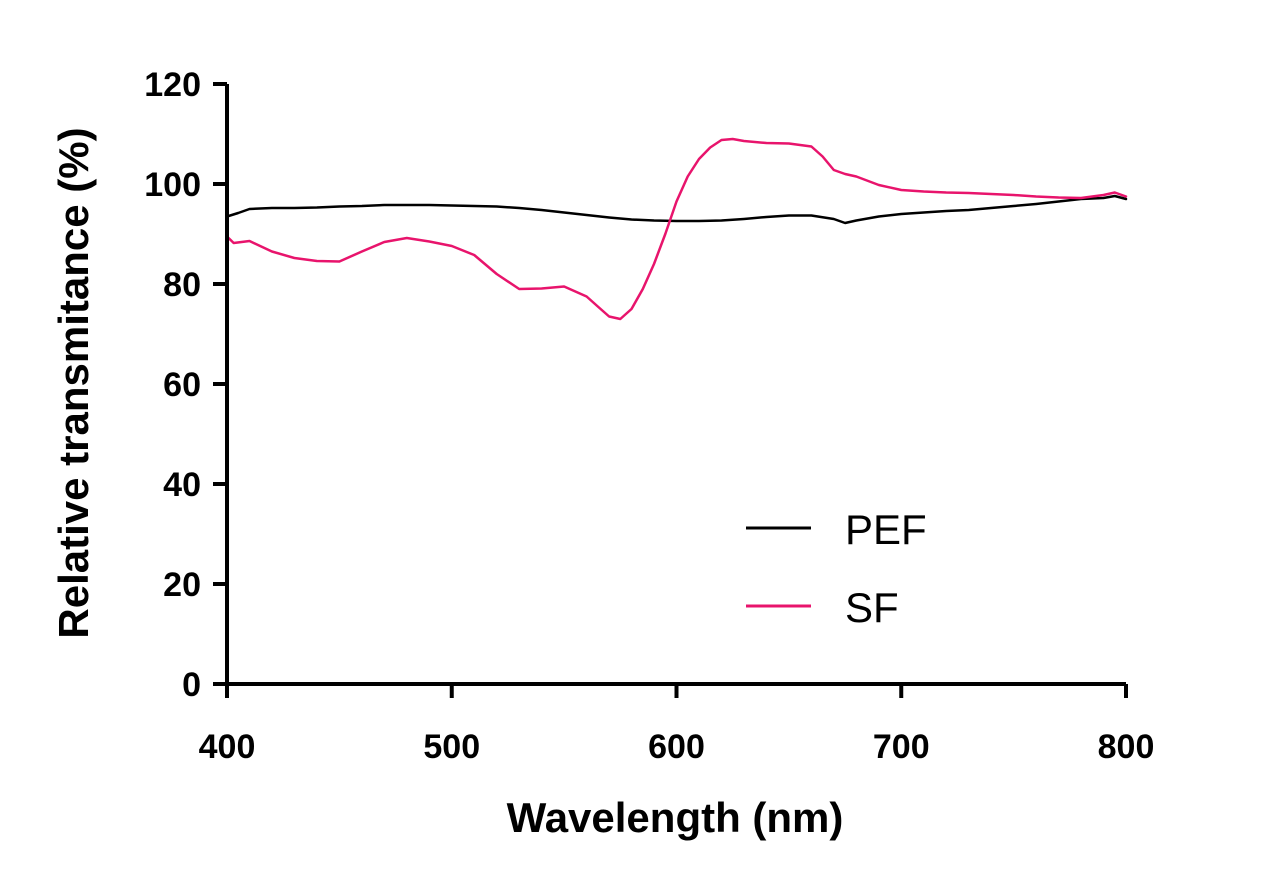 Image resolution: width=1264 pixels, height=886 pixels. What do you see at coordinates (1126, 747) in the screenshot?
I see `x-tick-label-800: 800` at bounding box center [1126, 747].